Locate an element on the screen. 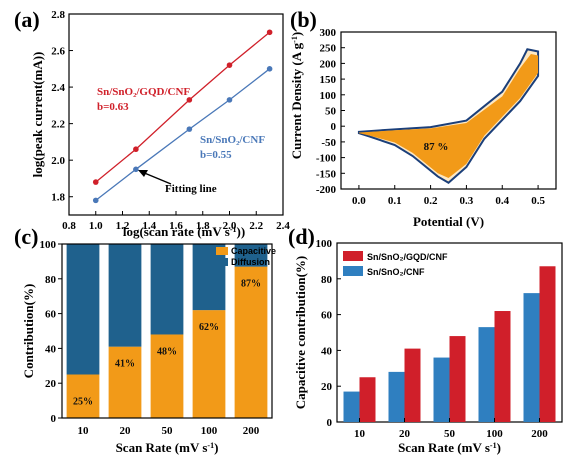 Image resolution: width=575 pixels, height=459 pixels. y-tick-label-b: -50 is located at coordinates (328, 143).